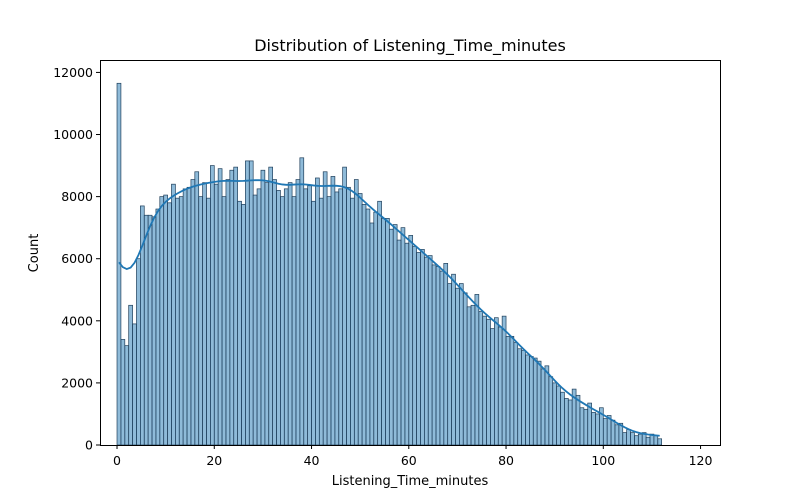  I want to click on chart-title: Distribution of Listening_Time_minutes, so click(410, 46).